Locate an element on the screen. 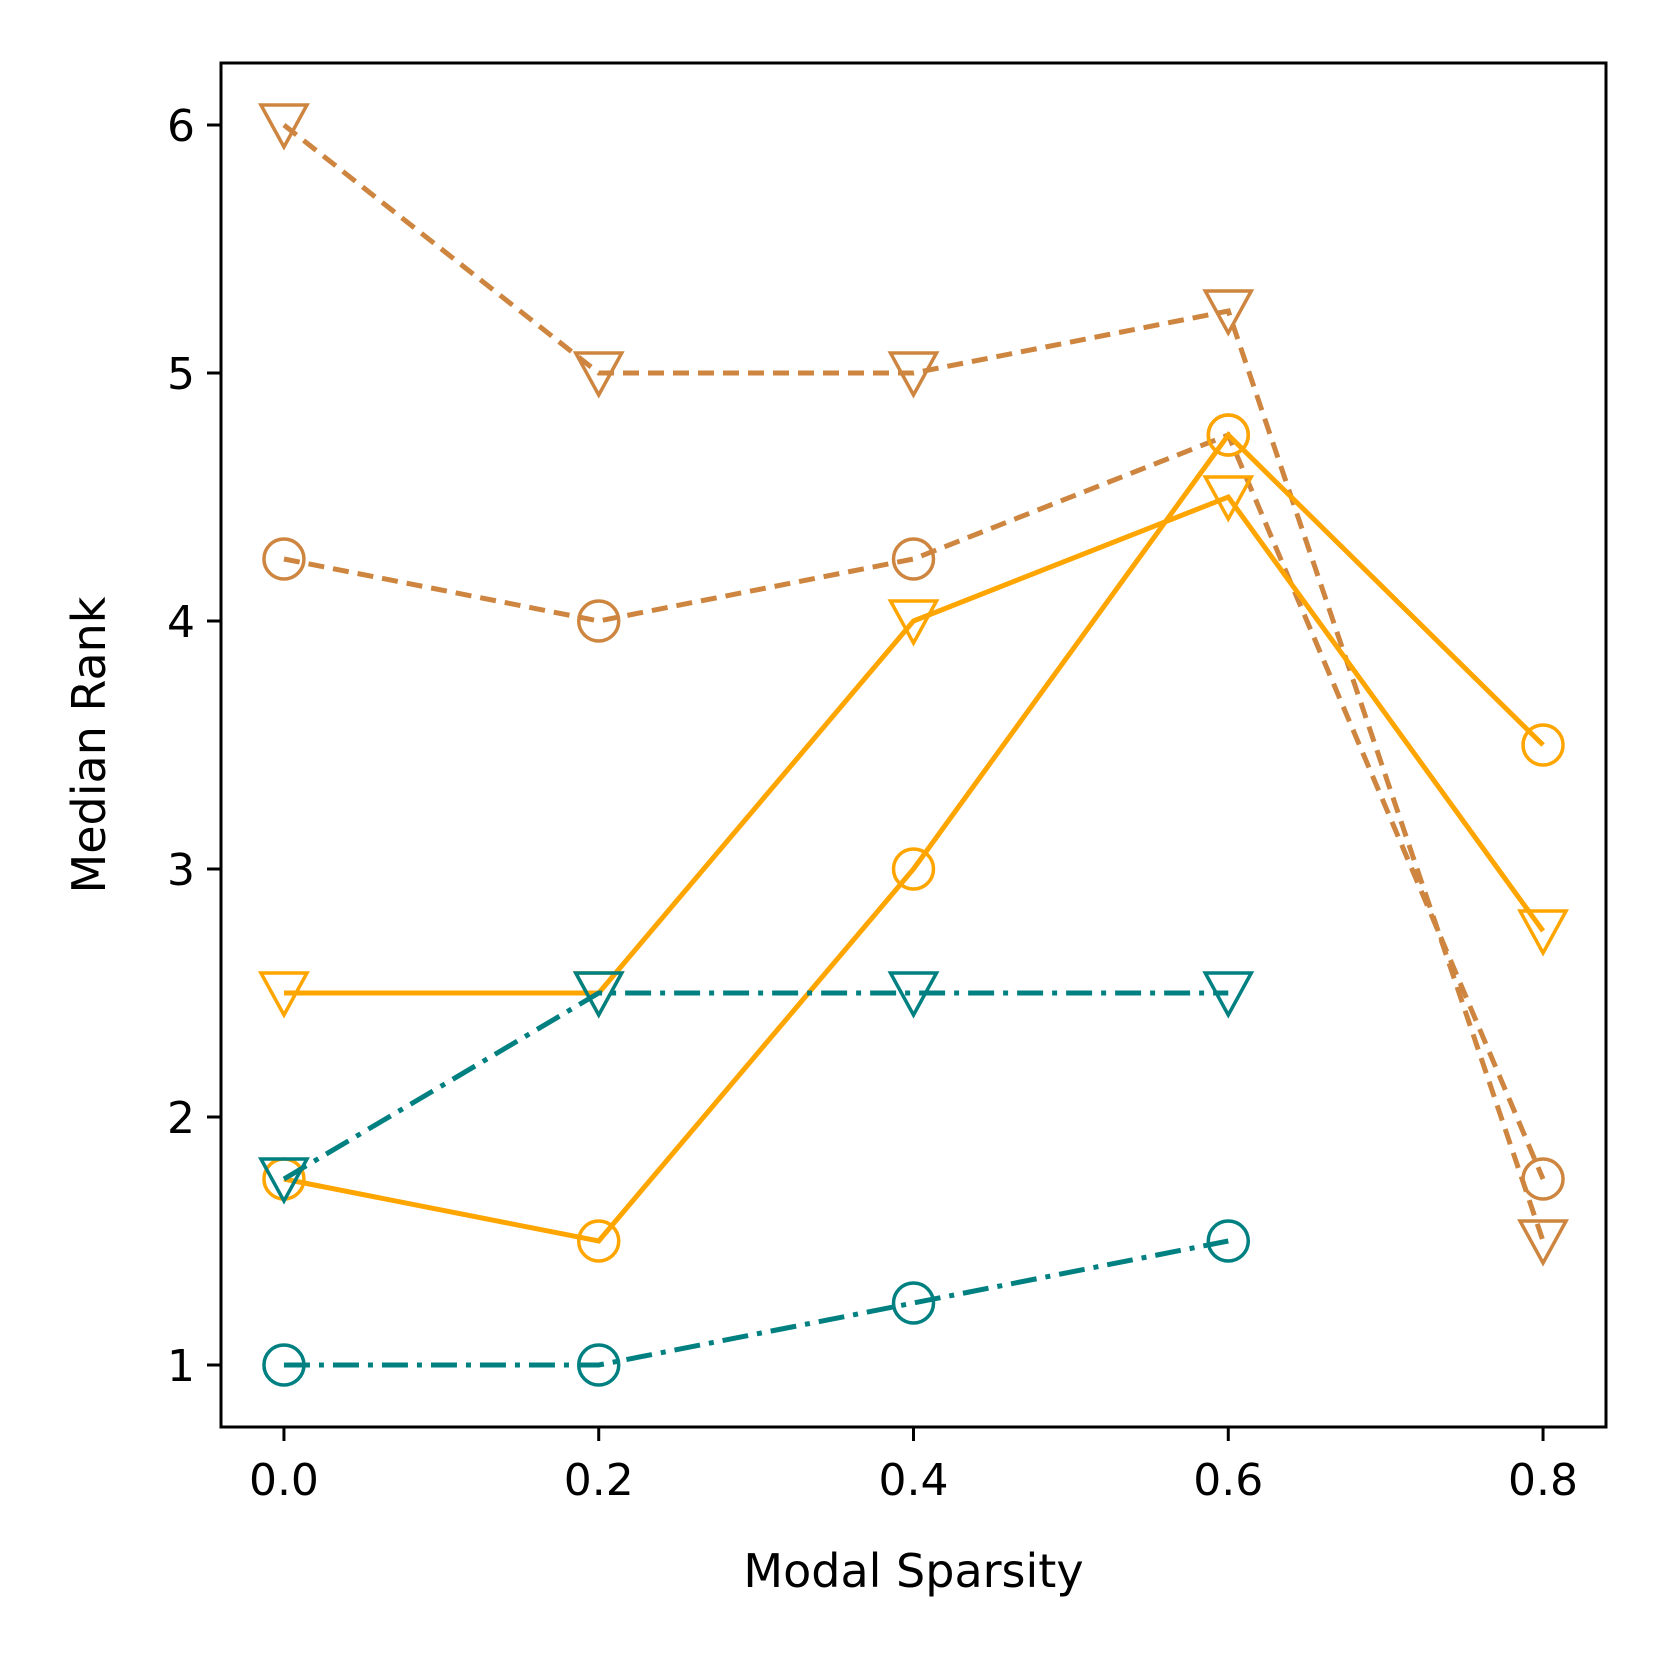 The height and width of the screenshot is (1661, 1661). y-axis-label: Median Rank is located at coordinates (89, 744).